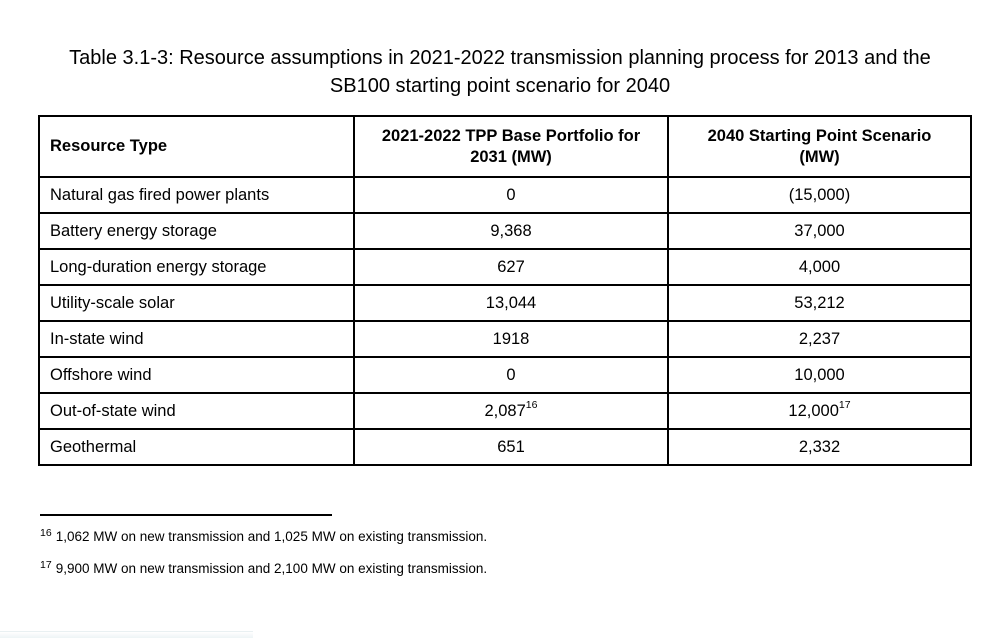 This screenshot has height=638, width=1000. What do you see at coordinates (46, 564) in the screenshot?
I see `footnote-17-marker: 17` at bounding box center [46, 564].